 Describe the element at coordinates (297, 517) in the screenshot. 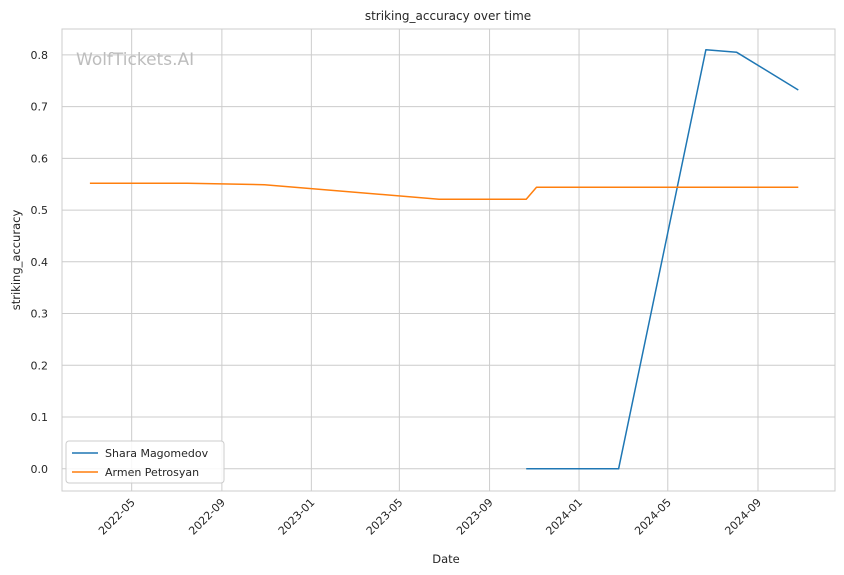

I see `x-tick-label: 2023-01` at that location.